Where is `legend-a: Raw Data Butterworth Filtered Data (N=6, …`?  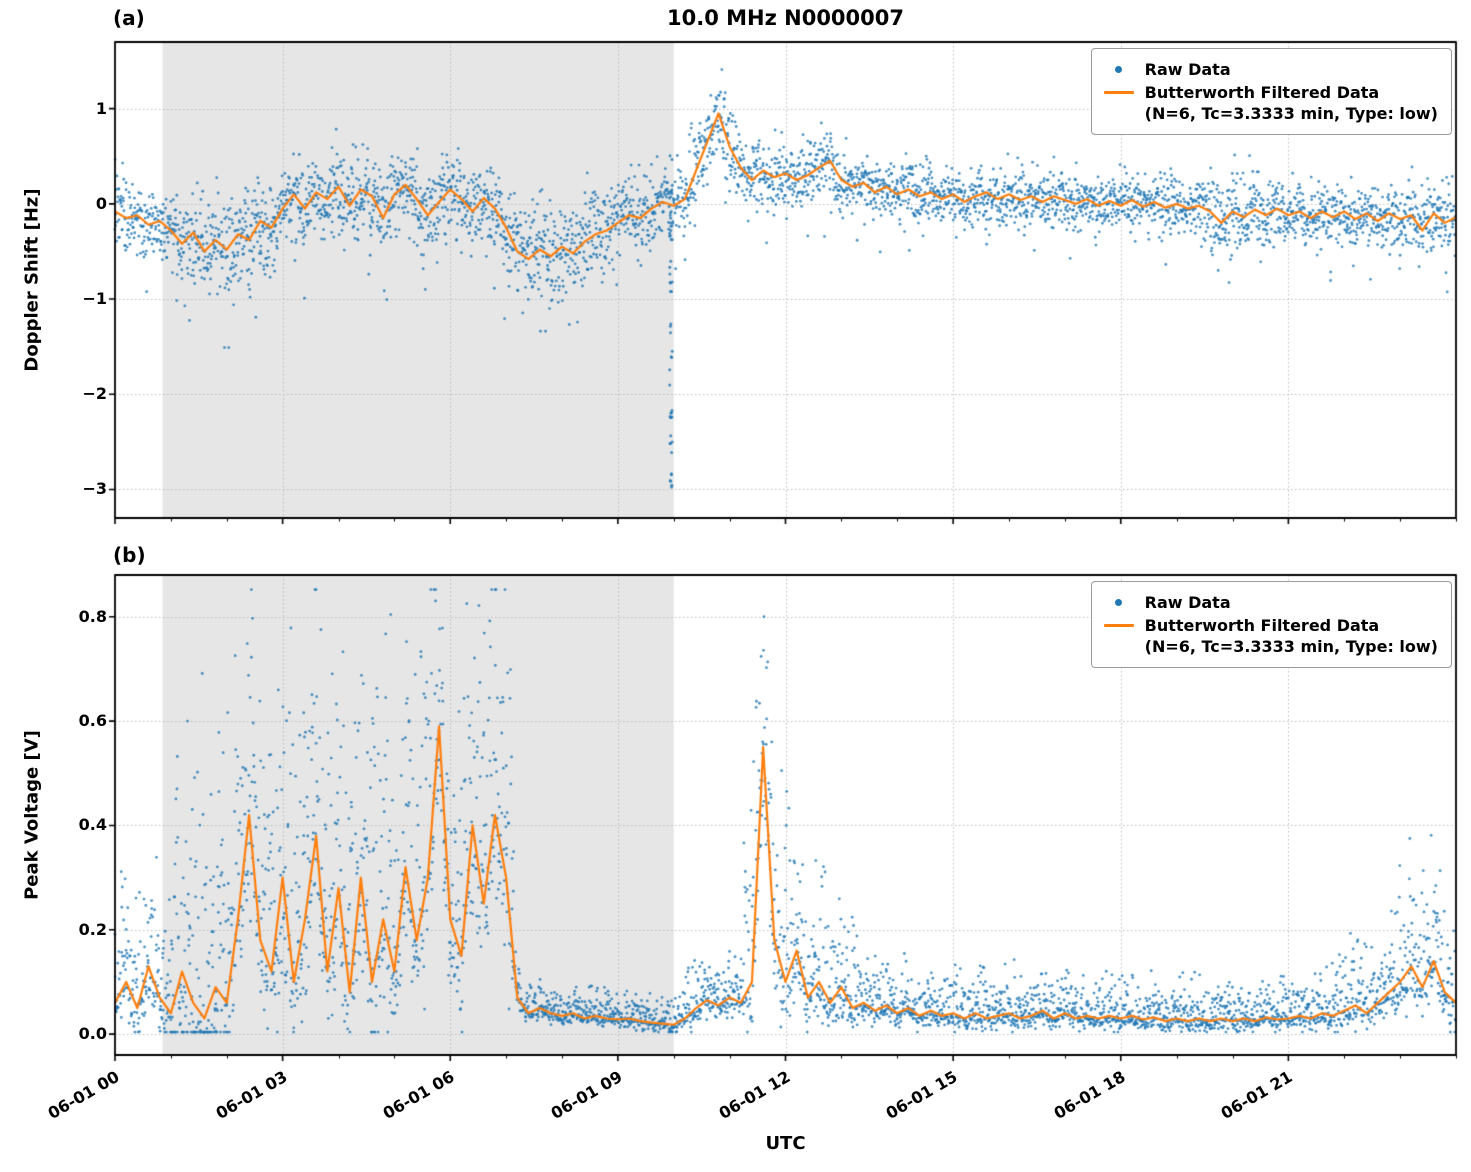 legend-a: Raw Data Butterworth Filtered Data (N=6, … is located at coordinates (1271, 92).